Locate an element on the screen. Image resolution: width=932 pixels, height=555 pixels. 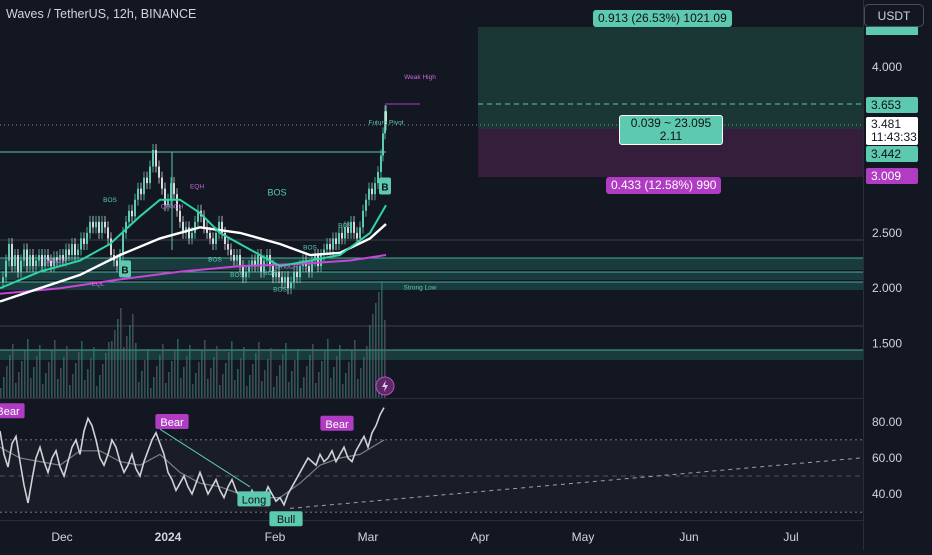
time-axis-label: Jul is located at coordinates (790, 537).